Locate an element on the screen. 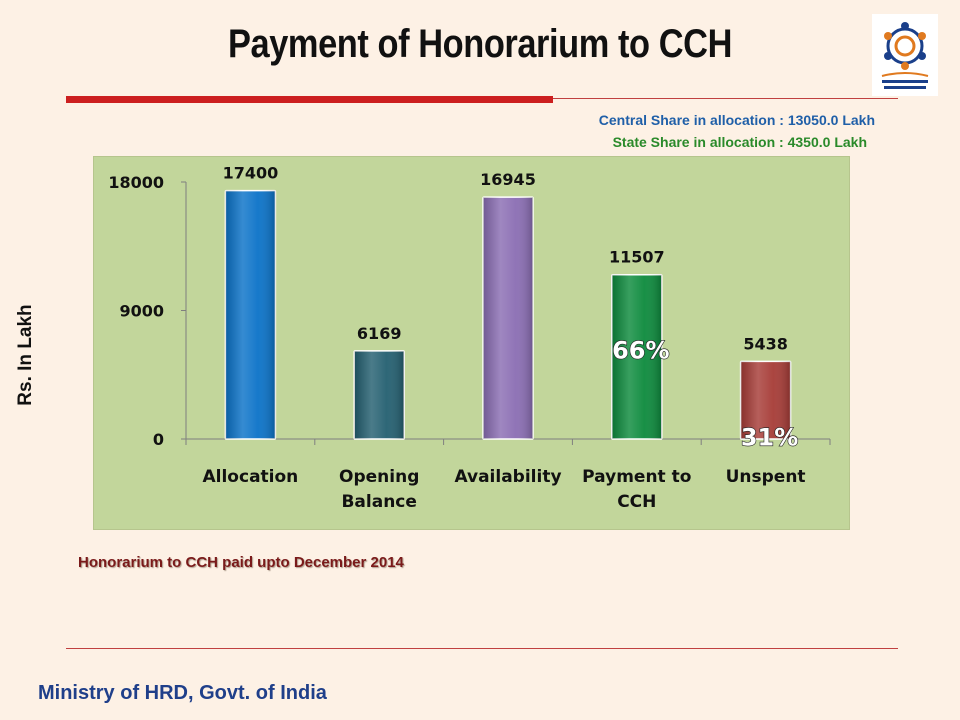 This screenshot has width=960, height=720. footer-divider is located at coordinates (482, 648).